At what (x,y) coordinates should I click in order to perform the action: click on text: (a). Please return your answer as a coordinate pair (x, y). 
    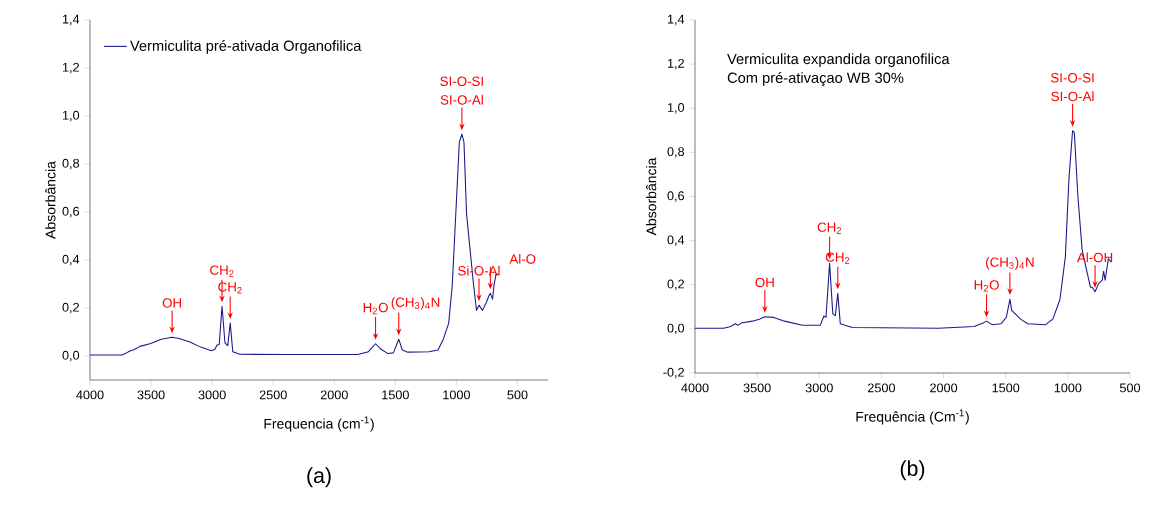
    Looking at the image, I should click on (319, 477).